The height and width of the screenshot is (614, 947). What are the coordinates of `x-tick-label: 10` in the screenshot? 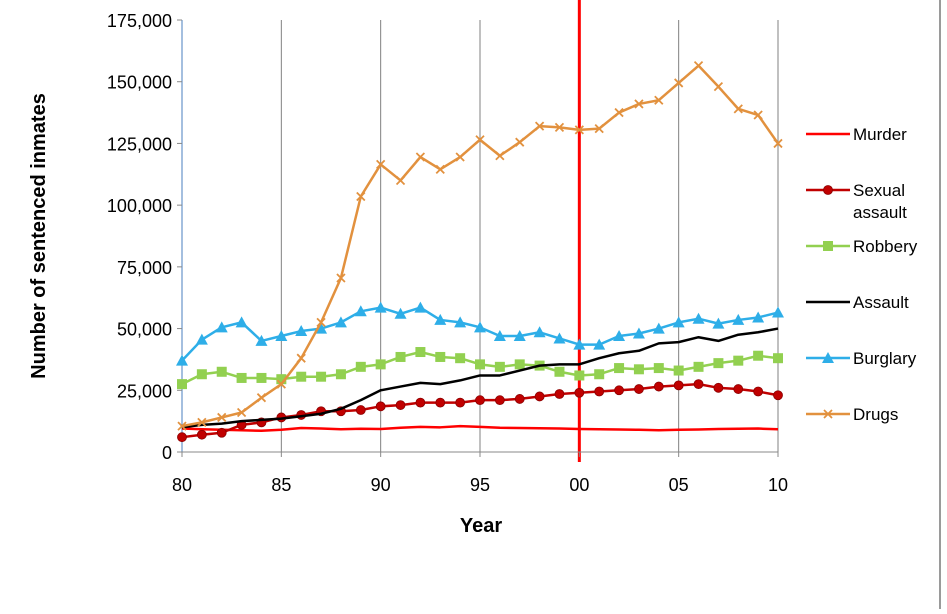 It's located at (778, 485).